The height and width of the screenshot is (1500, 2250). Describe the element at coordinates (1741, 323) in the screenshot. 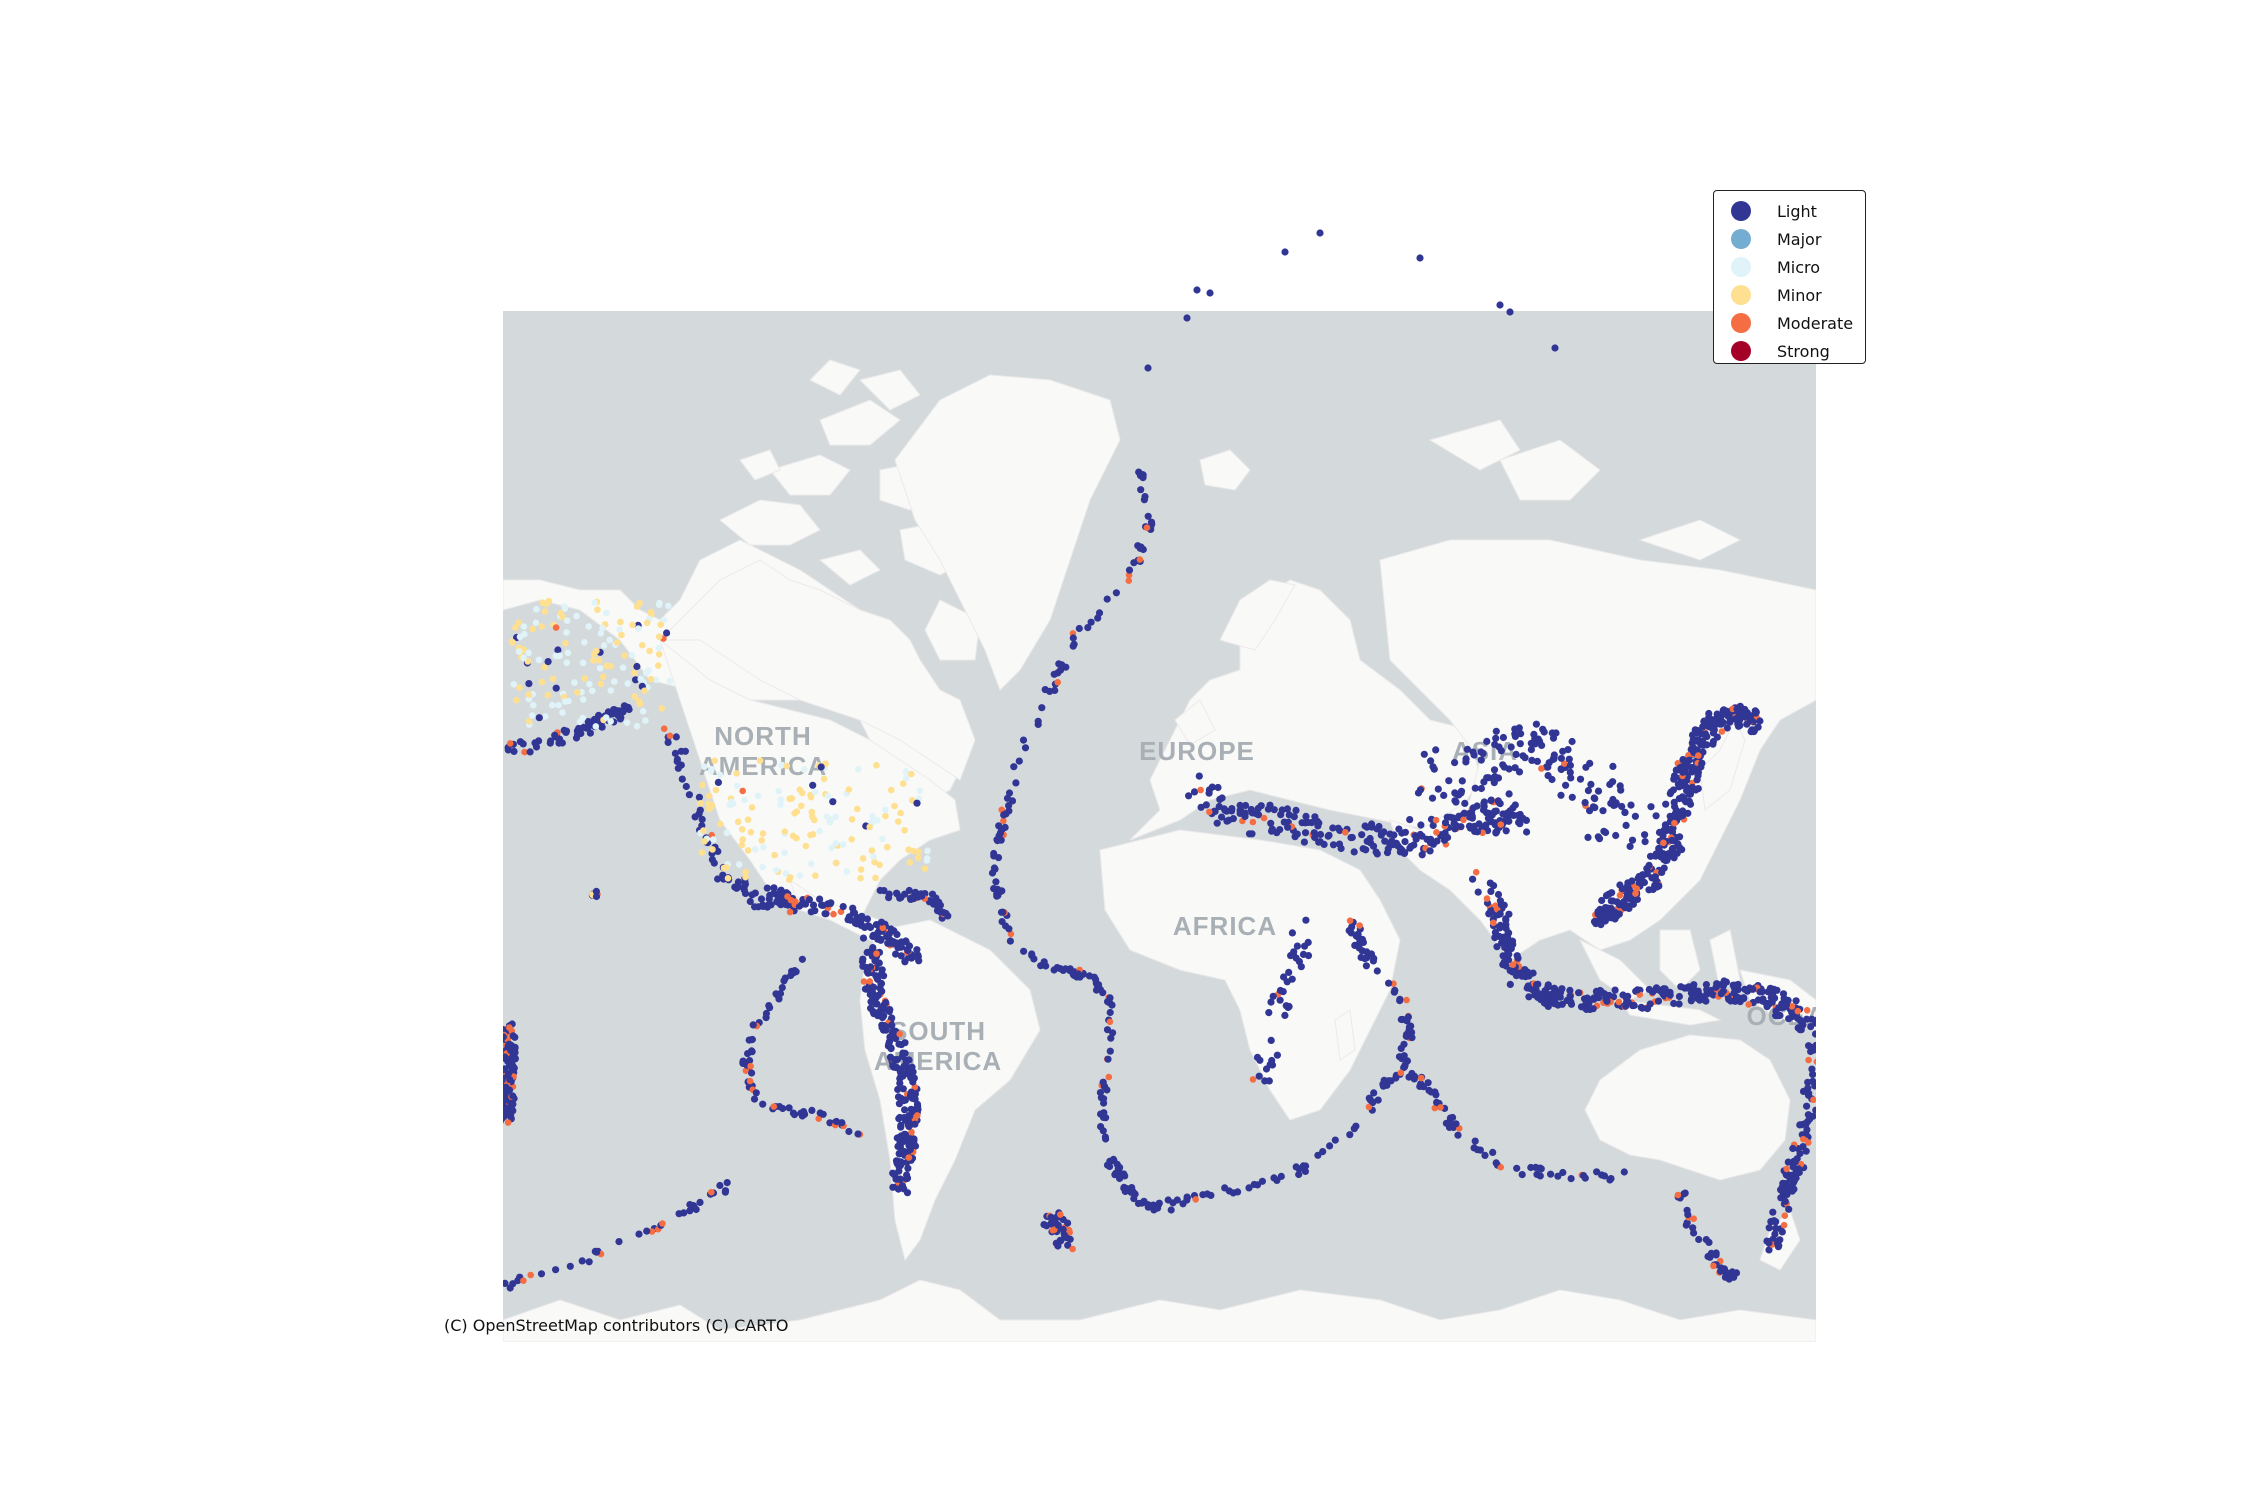

I see `legend-marker-moderate` at that location.